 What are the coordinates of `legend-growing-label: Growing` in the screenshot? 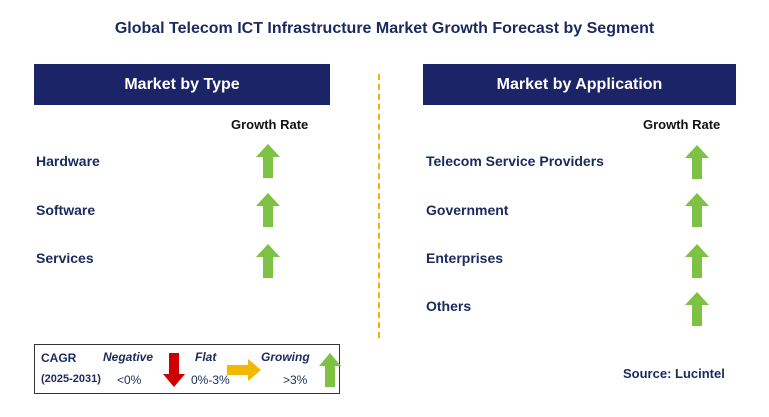 It's located at (285, 357).